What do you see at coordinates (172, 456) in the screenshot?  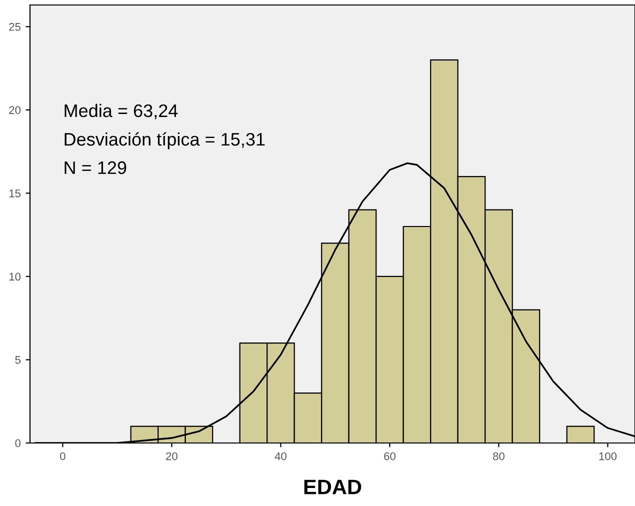 I see `x-tick-label: 20` at bounding box center [172, 456].